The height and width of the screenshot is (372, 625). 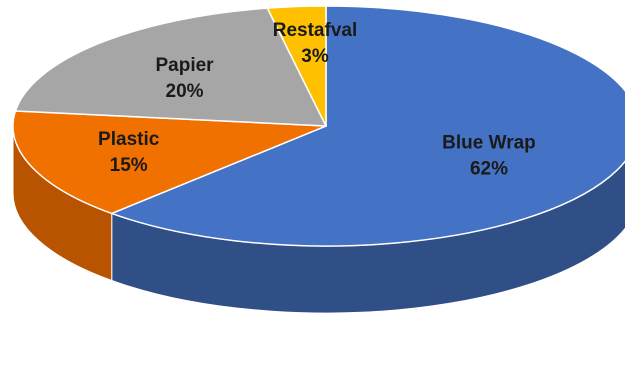 I want to click on pie-label-name-restafval: Restafval, so click(x=315, y=30).